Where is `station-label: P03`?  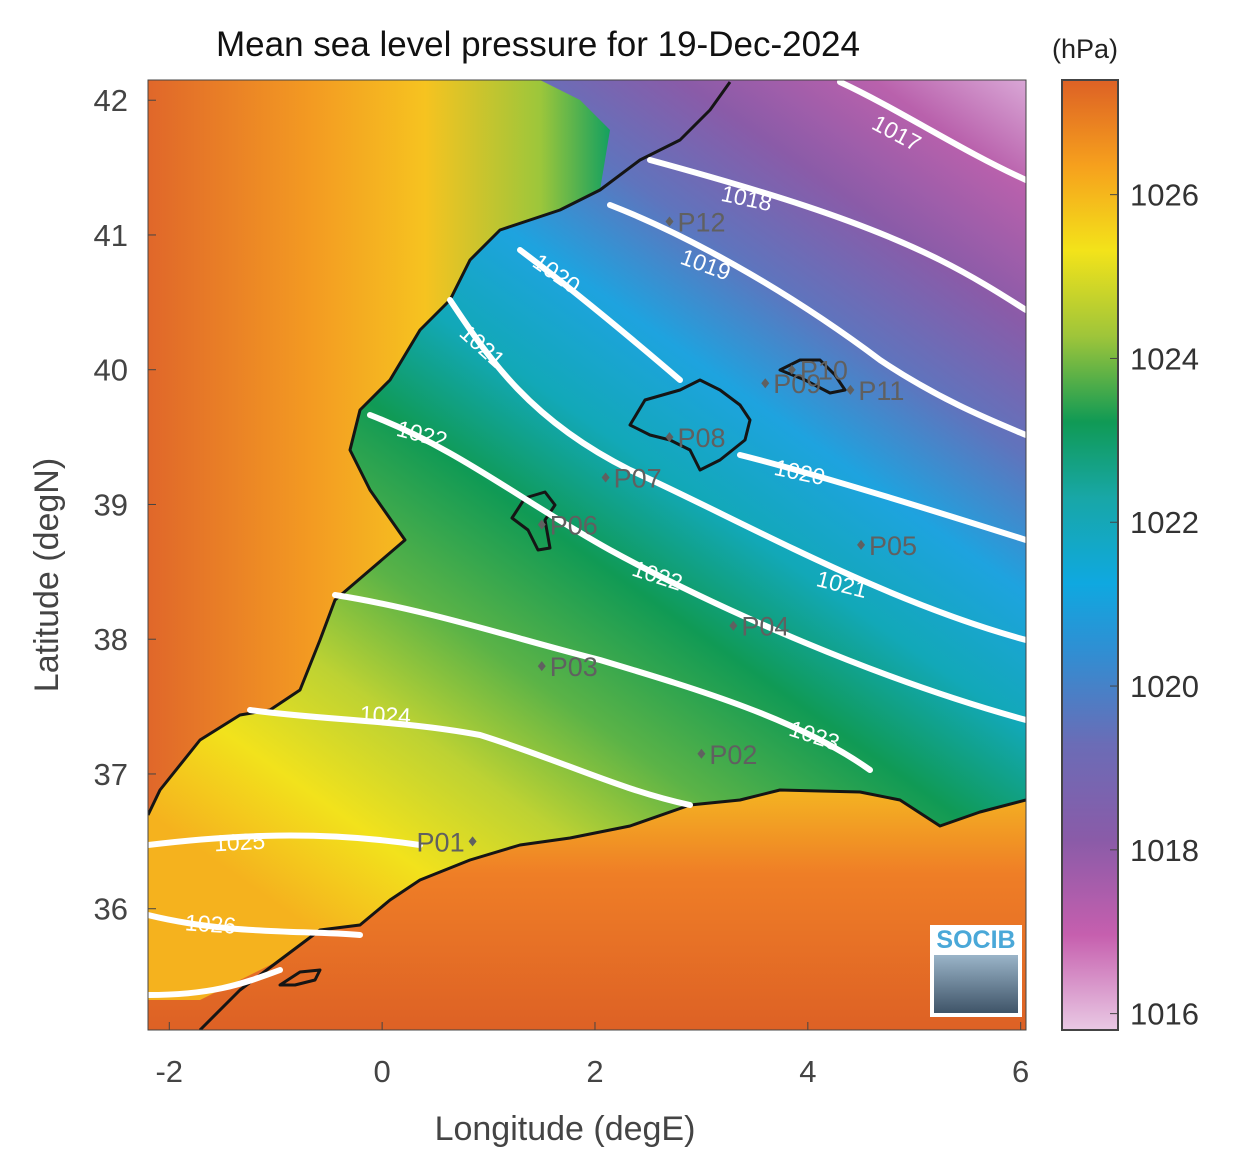
station-label: P03 is located at coordinates (574, 667).